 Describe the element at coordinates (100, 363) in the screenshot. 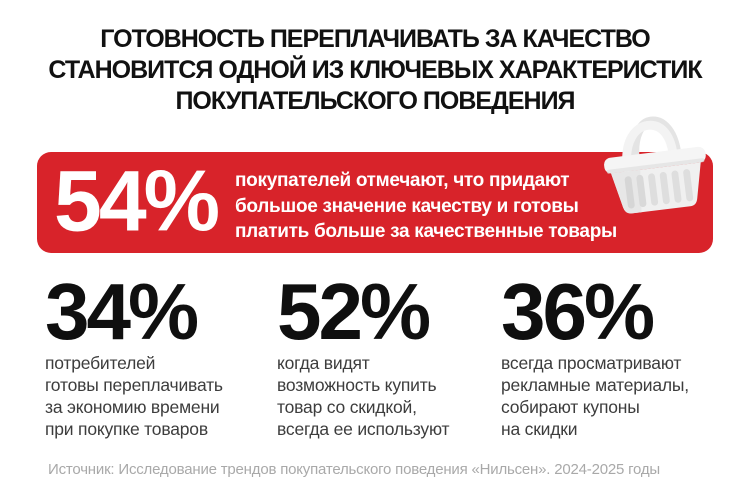

I see `stat-description-line: потребителей` at that location.